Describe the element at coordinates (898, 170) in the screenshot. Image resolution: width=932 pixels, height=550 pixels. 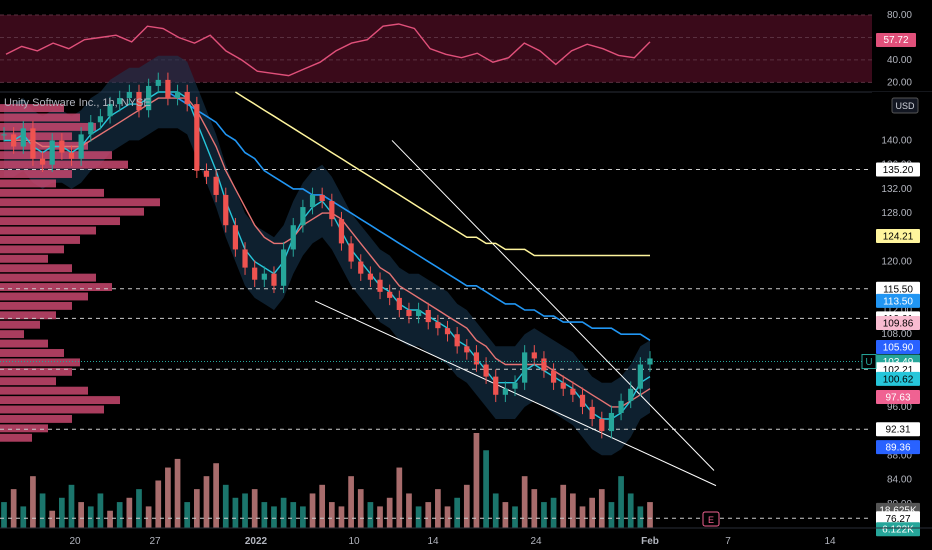
I see `price-label-value: 135.20` at that location.